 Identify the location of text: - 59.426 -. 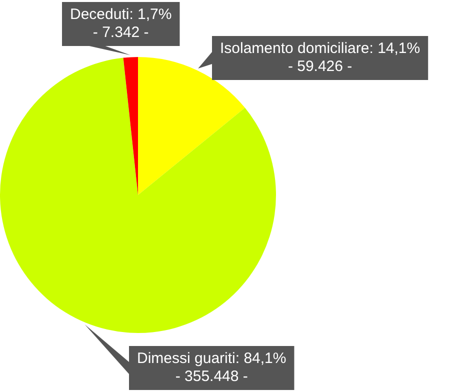
(320, 67).